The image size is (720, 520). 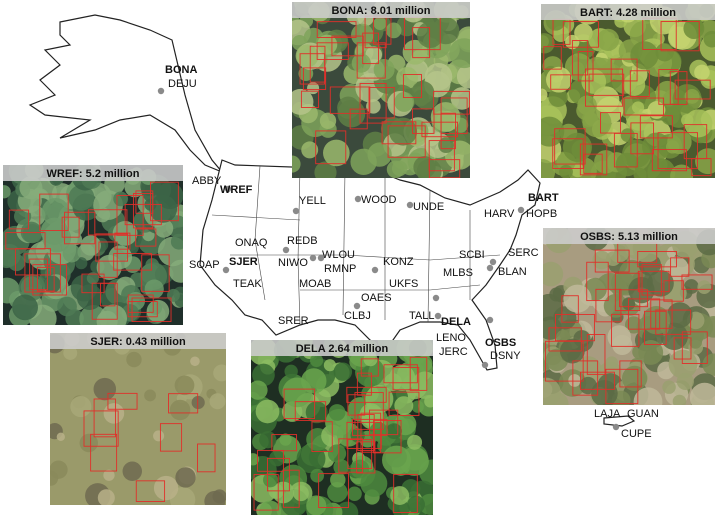 What do you see at coordinates (340, 269) in the screenshot?
I see `site-label: RMNP` at bounding box center [340, 269].